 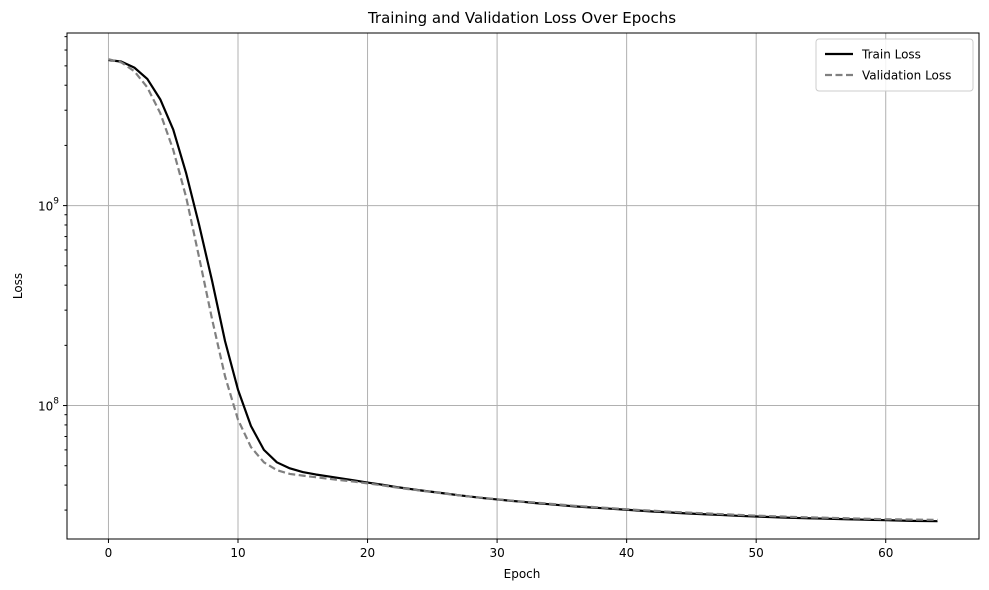 I want to click on x-axis: 0 10 20 30 40 50 60, so click(x=499, y=549).